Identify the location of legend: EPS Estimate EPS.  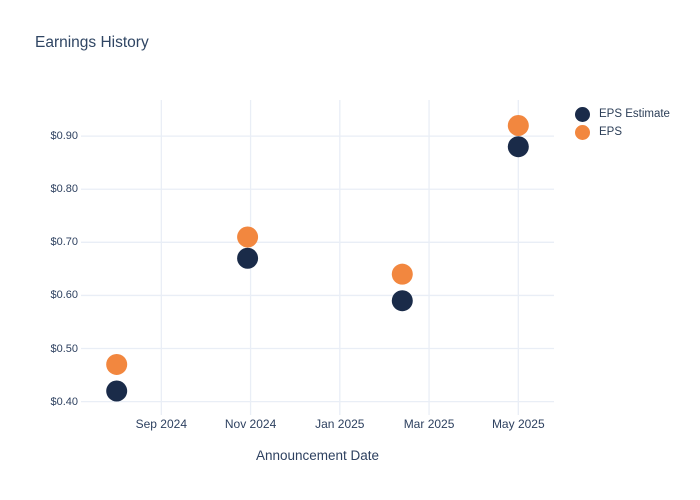
(622, 123).